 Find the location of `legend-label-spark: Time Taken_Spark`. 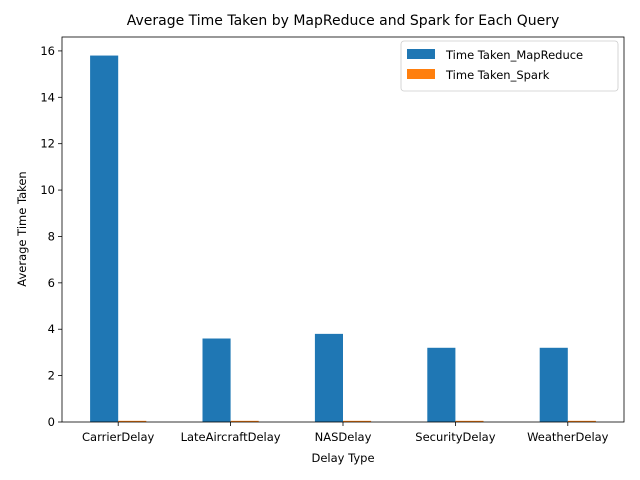

legend-label-spark: Time Taken_Spark is located at coordinates (497, 75).